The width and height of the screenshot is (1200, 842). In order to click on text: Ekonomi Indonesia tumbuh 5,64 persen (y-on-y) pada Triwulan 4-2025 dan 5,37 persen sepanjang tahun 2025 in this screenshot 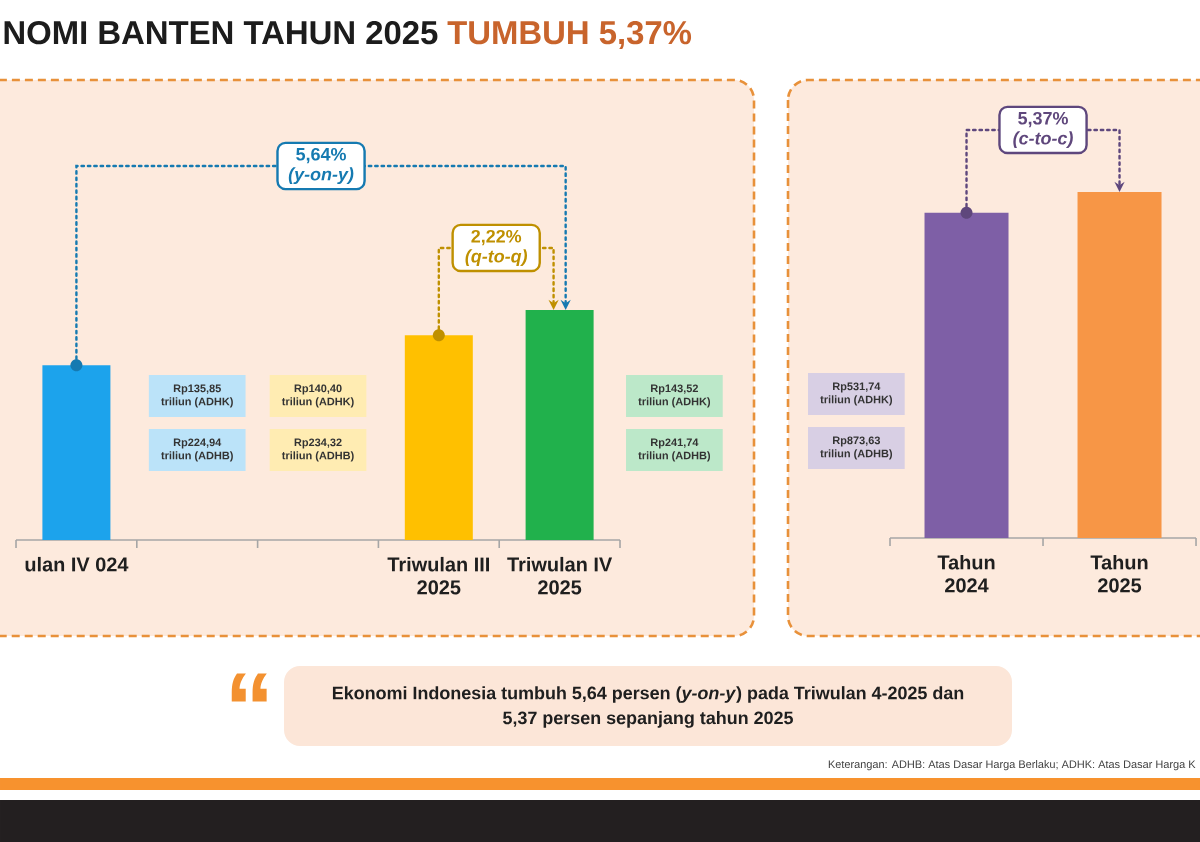, I will do `click(648, 707)`.